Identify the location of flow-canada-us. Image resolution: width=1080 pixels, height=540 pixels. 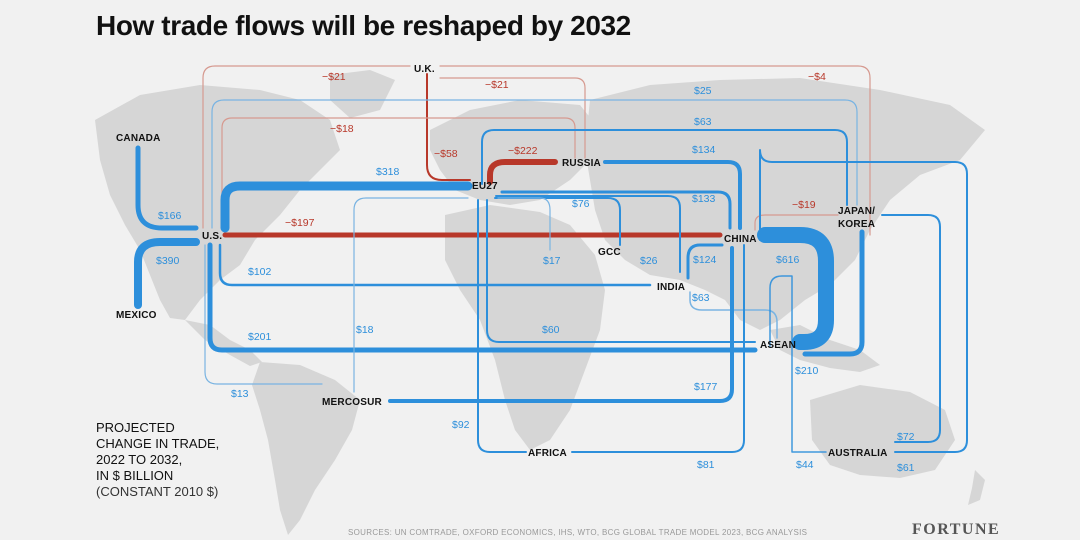
(167, 188).